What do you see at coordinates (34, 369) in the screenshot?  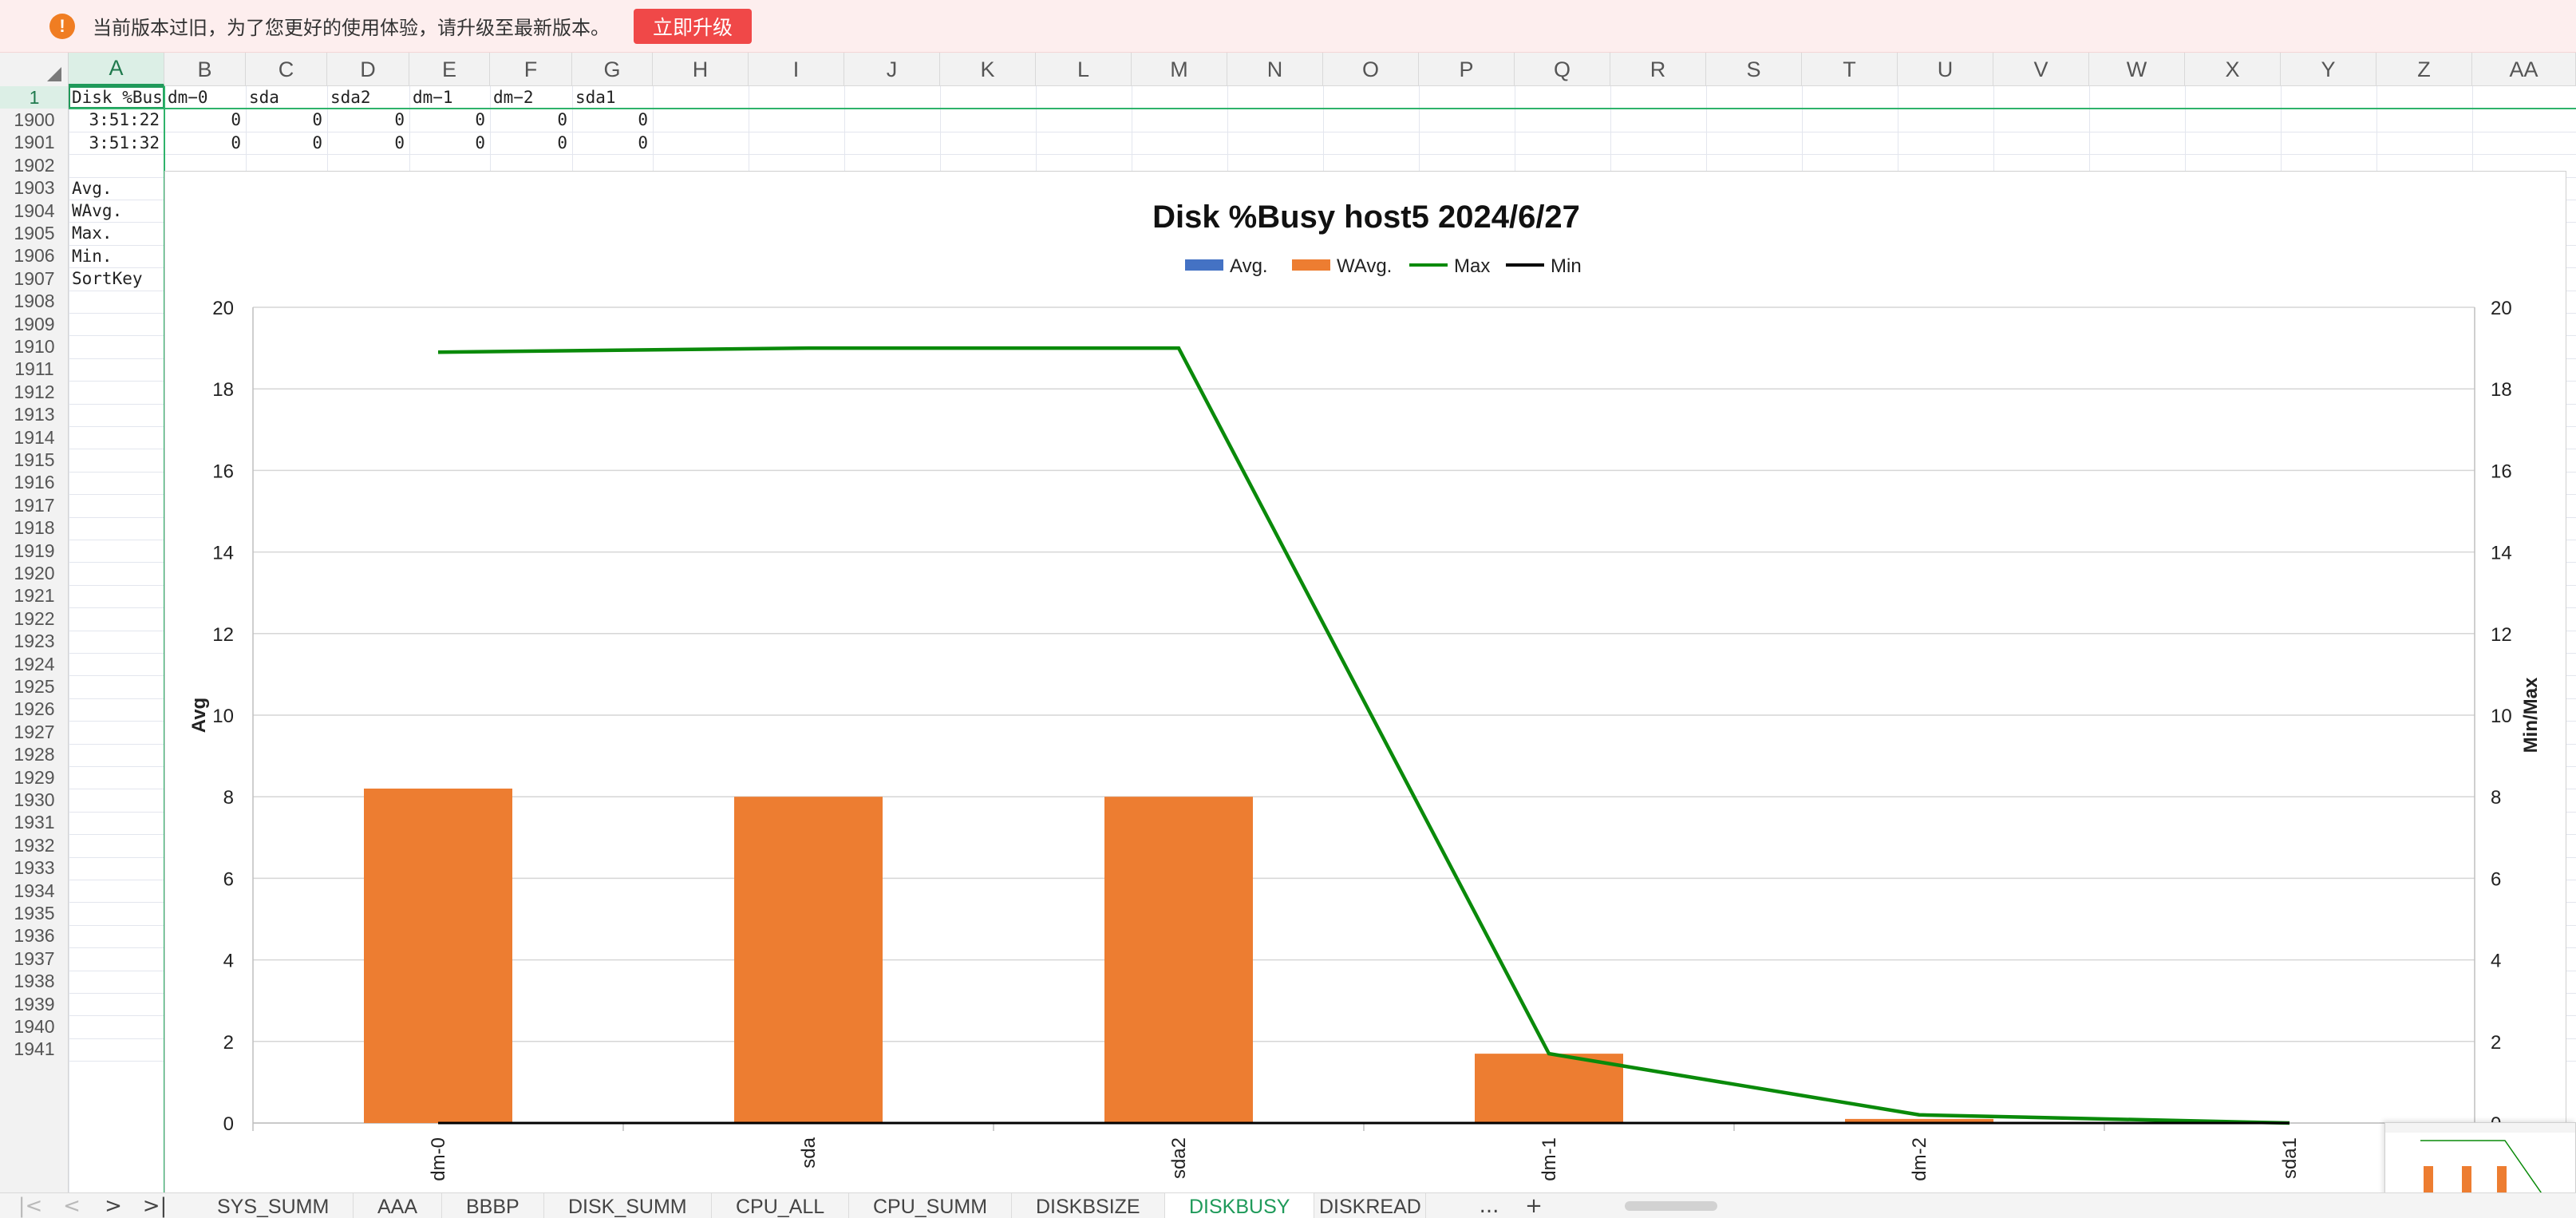 I see `row-header-1911: 1911` at bounding box center [34, 369].